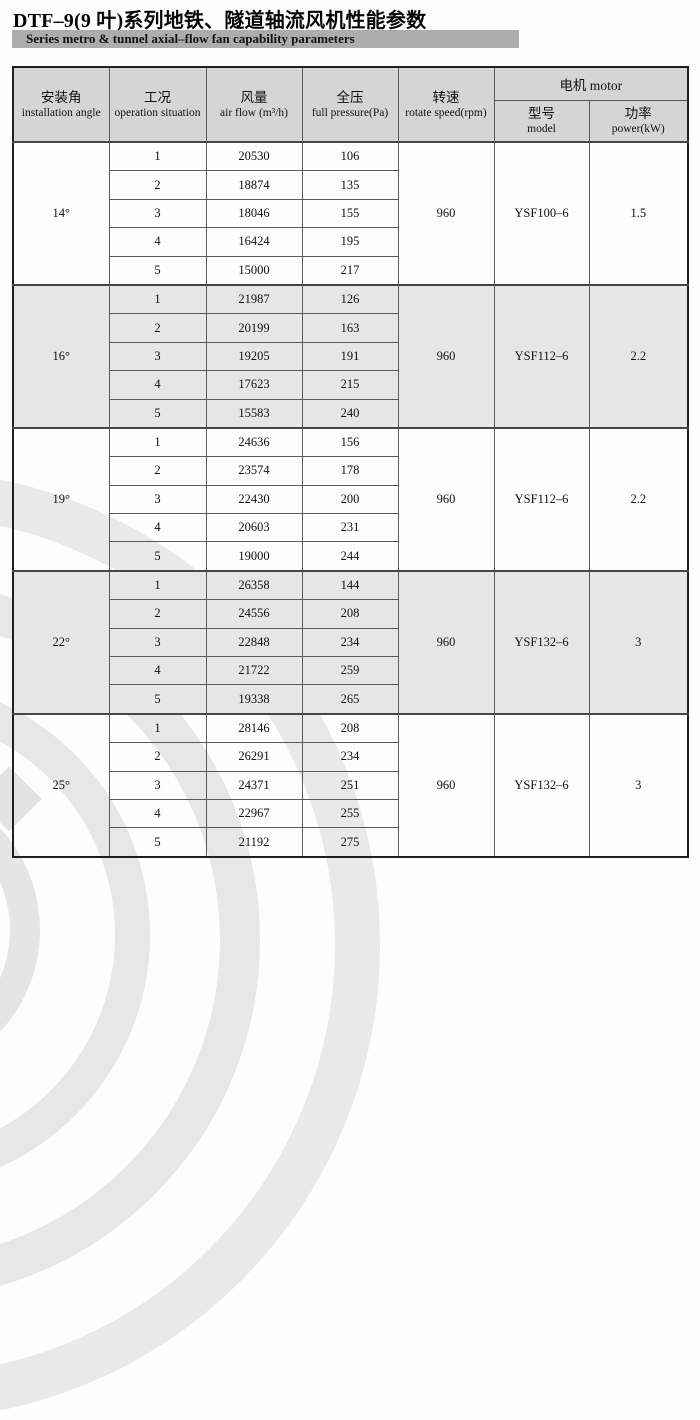 This screenshot has width=700, height=1420. What do you see at coordinates (350, 270) in the screenshot?
I see `pressure-cell: 217` at bounding box center [350, 270].